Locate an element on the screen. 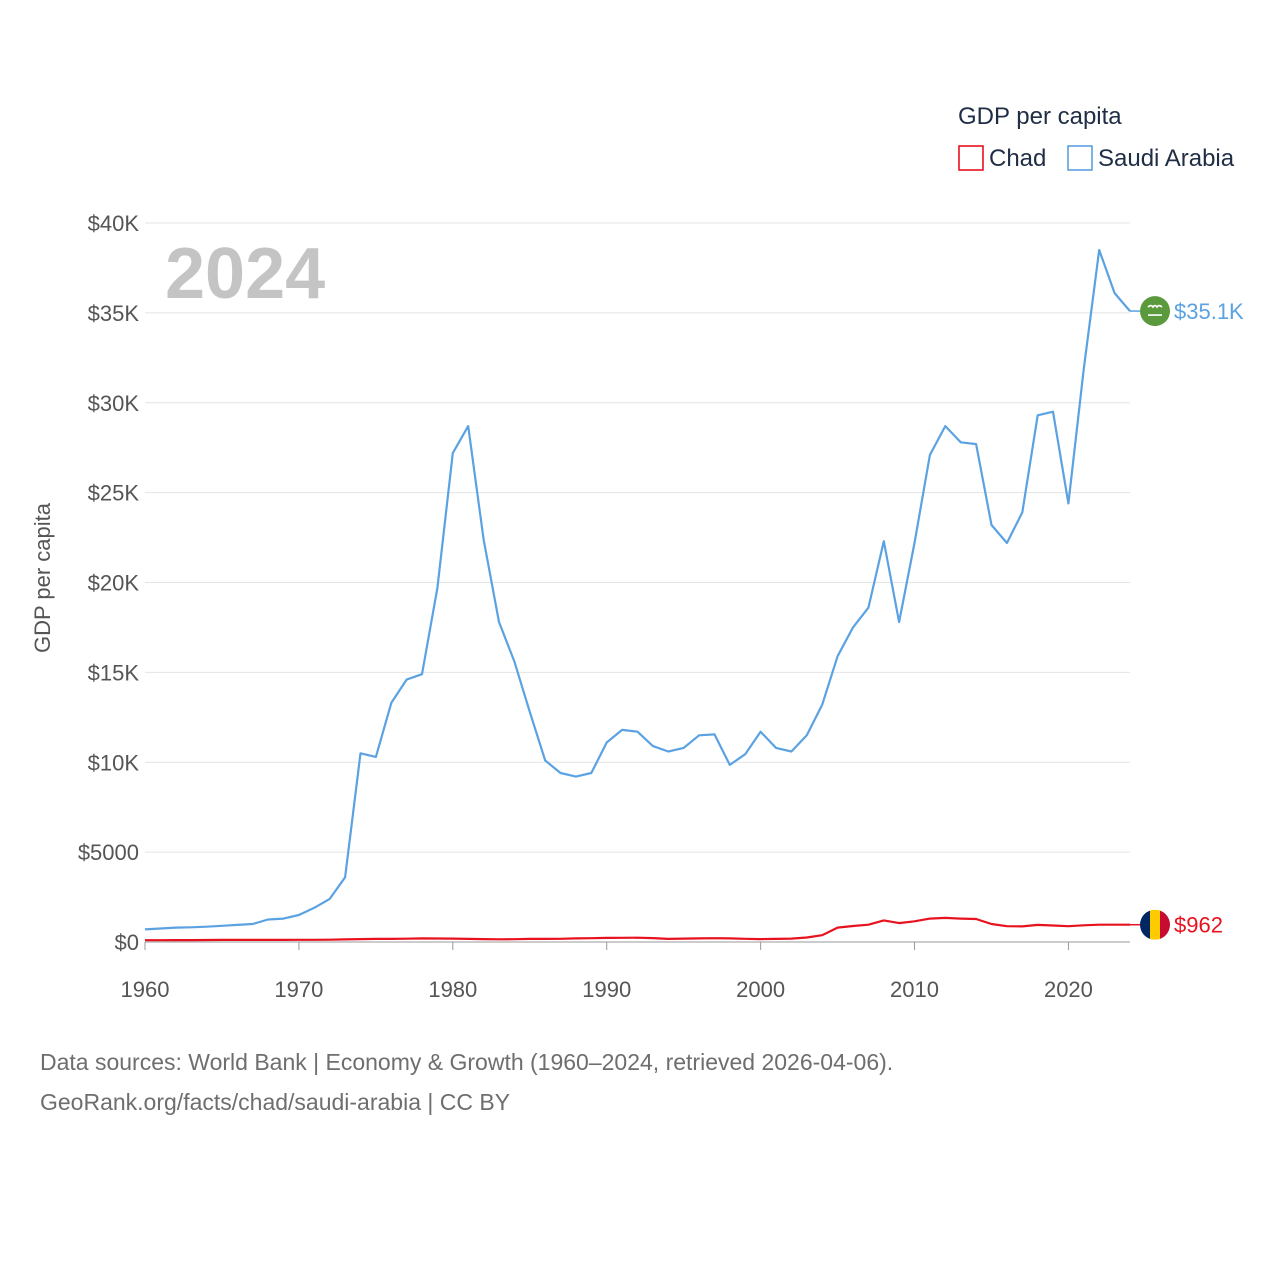  legend-label-chad: Chad is located at coordinates (1017, 158).